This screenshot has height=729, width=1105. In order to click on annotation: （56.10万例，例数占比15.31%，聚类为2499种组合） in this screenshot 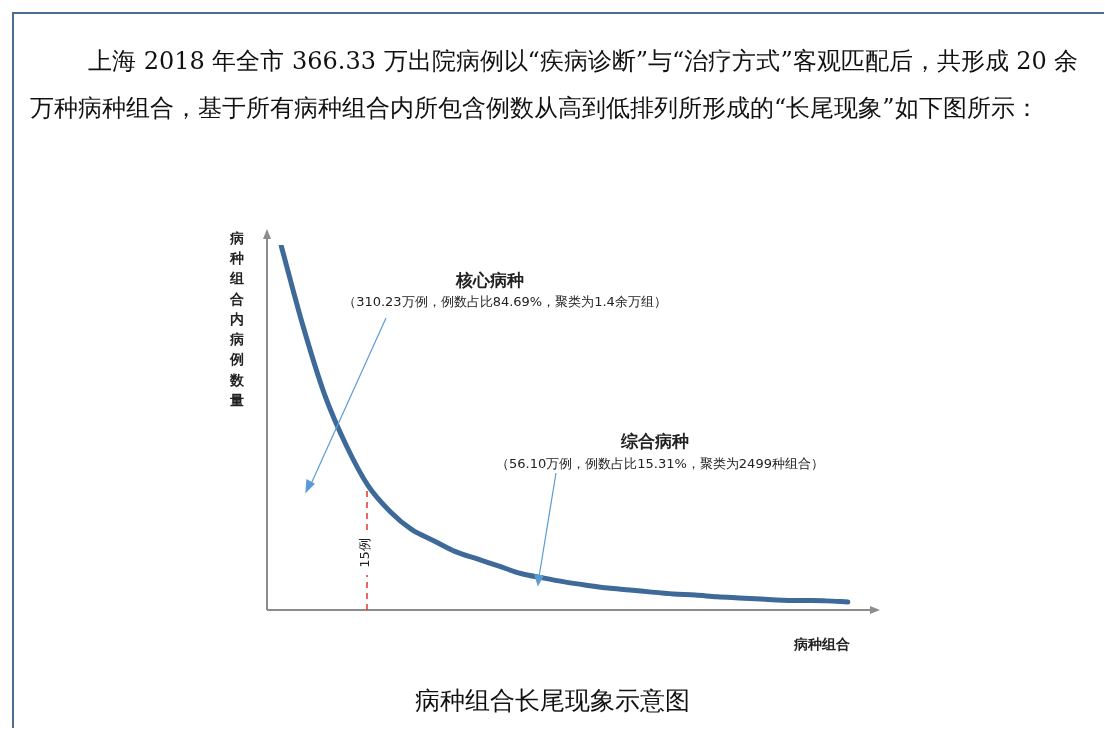, I will do `click(660, 464)`.